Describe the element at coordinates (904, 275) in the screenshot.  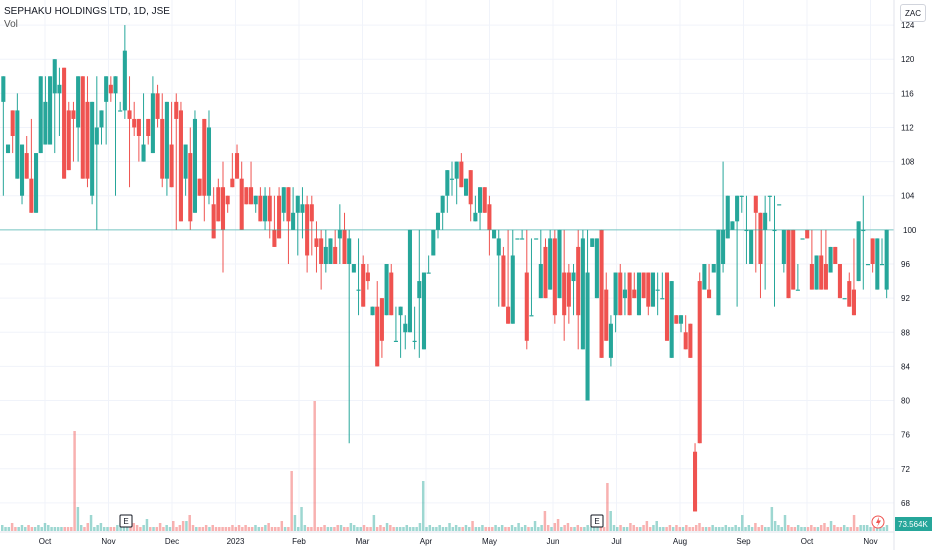
I see `price-axis: 124 120 116 112 108 104 100 96 92 88 84 80 76 72 68` at that location.